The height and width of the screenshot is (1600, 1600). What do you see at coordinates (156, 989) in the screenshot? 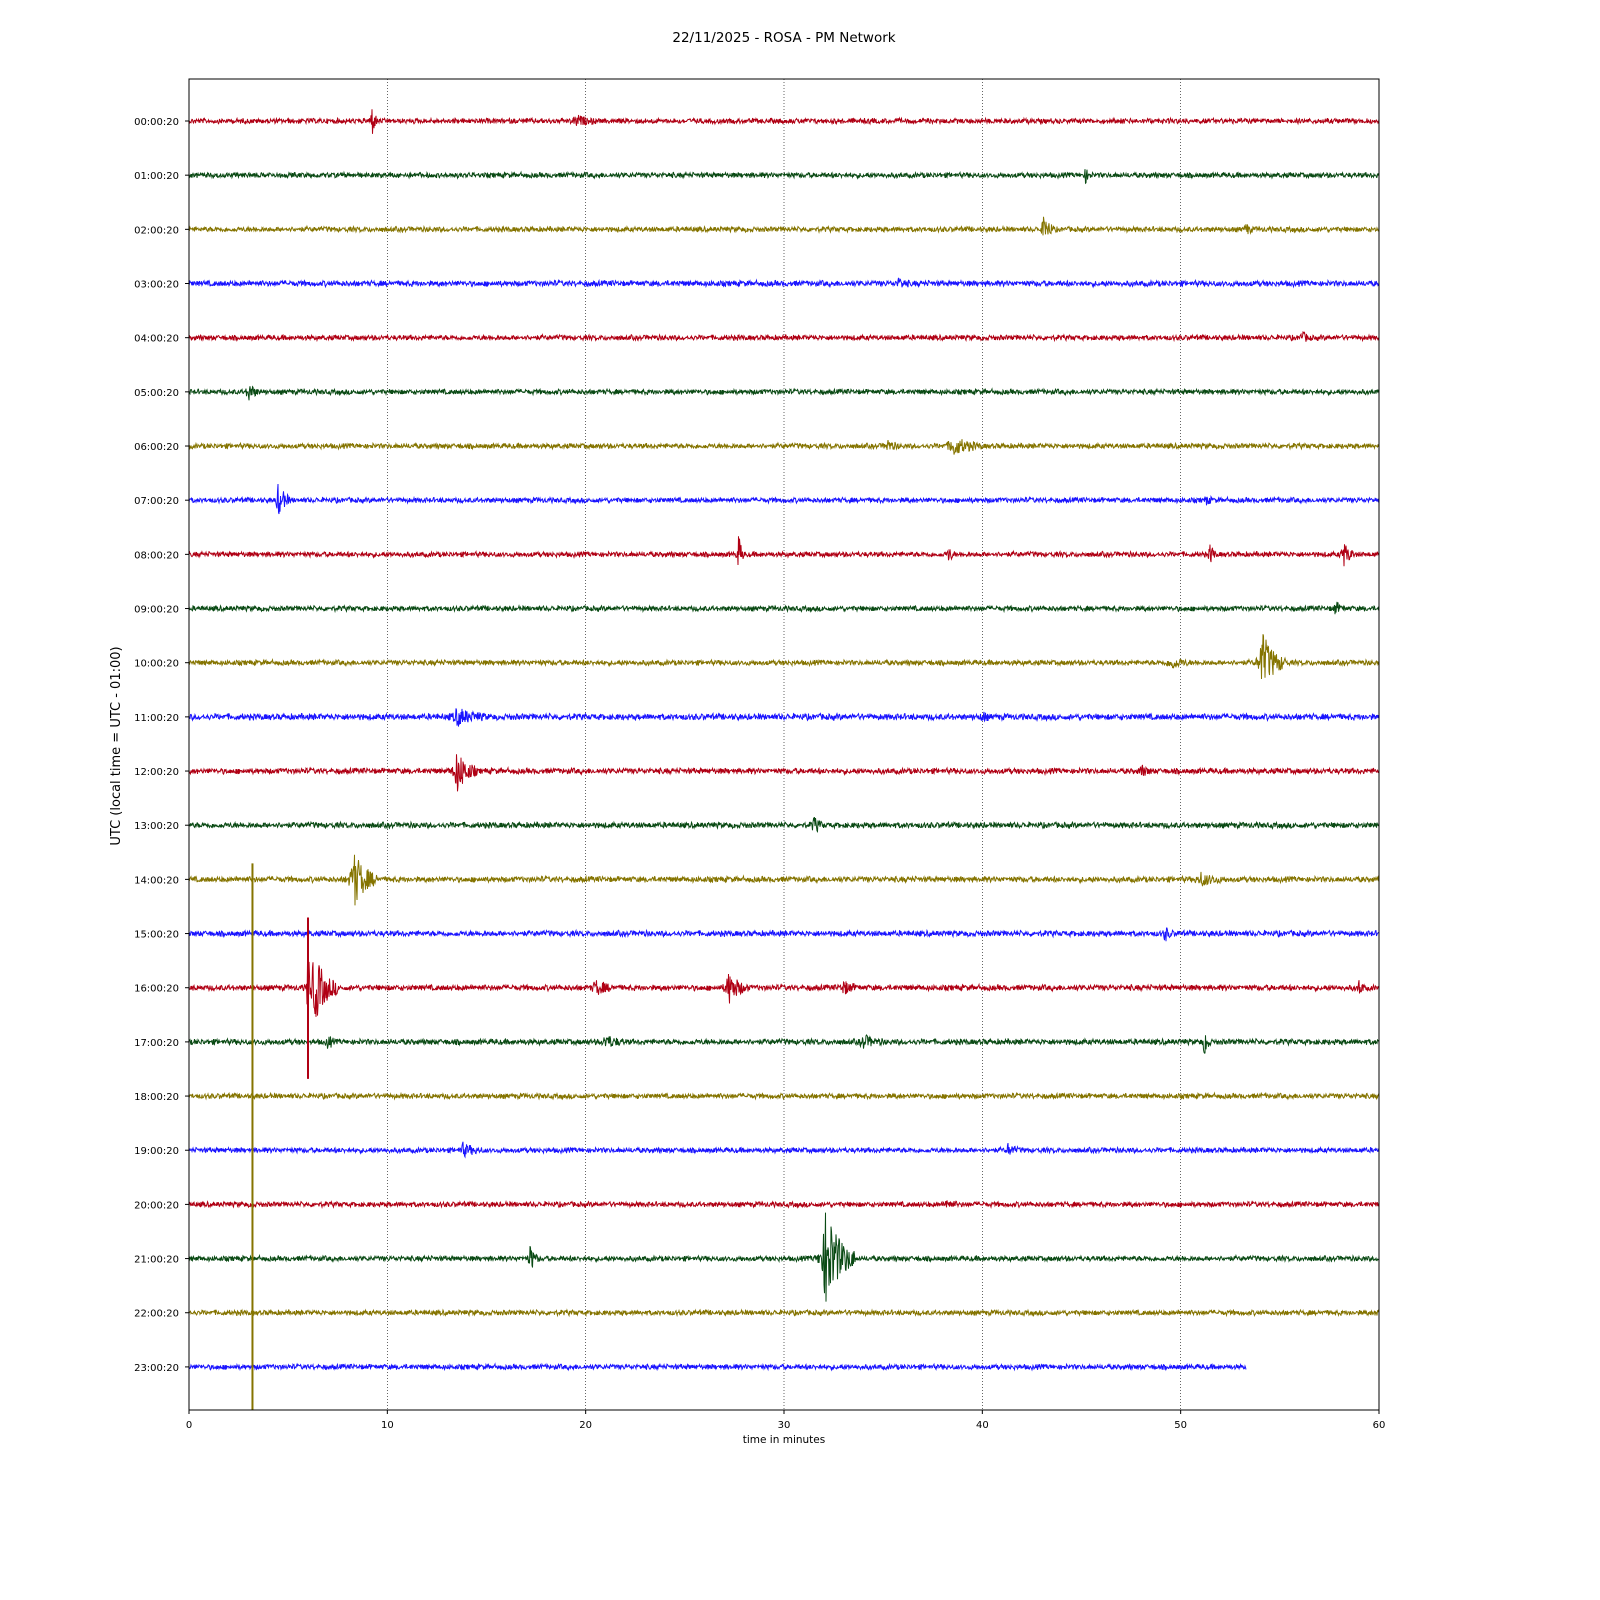
I see `row-label-16-00-20: 16:00:20` at bounding box center [156, 989].